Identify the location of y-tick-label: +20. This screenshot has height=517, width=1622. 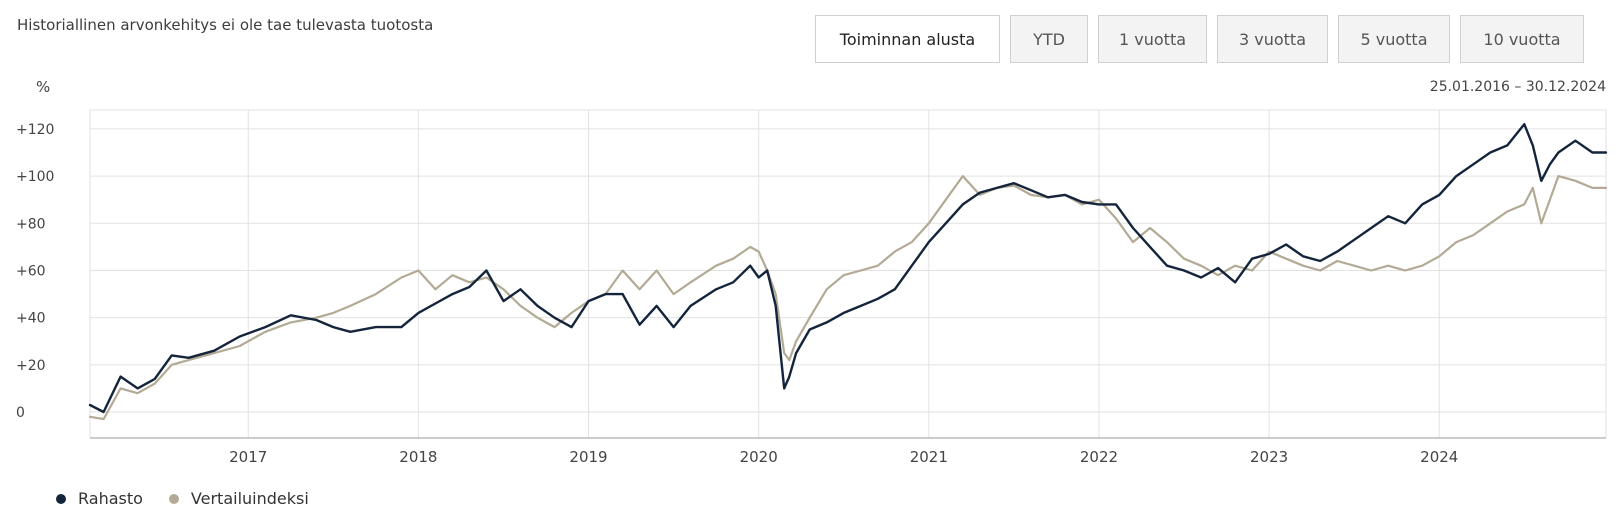
(31, 366).